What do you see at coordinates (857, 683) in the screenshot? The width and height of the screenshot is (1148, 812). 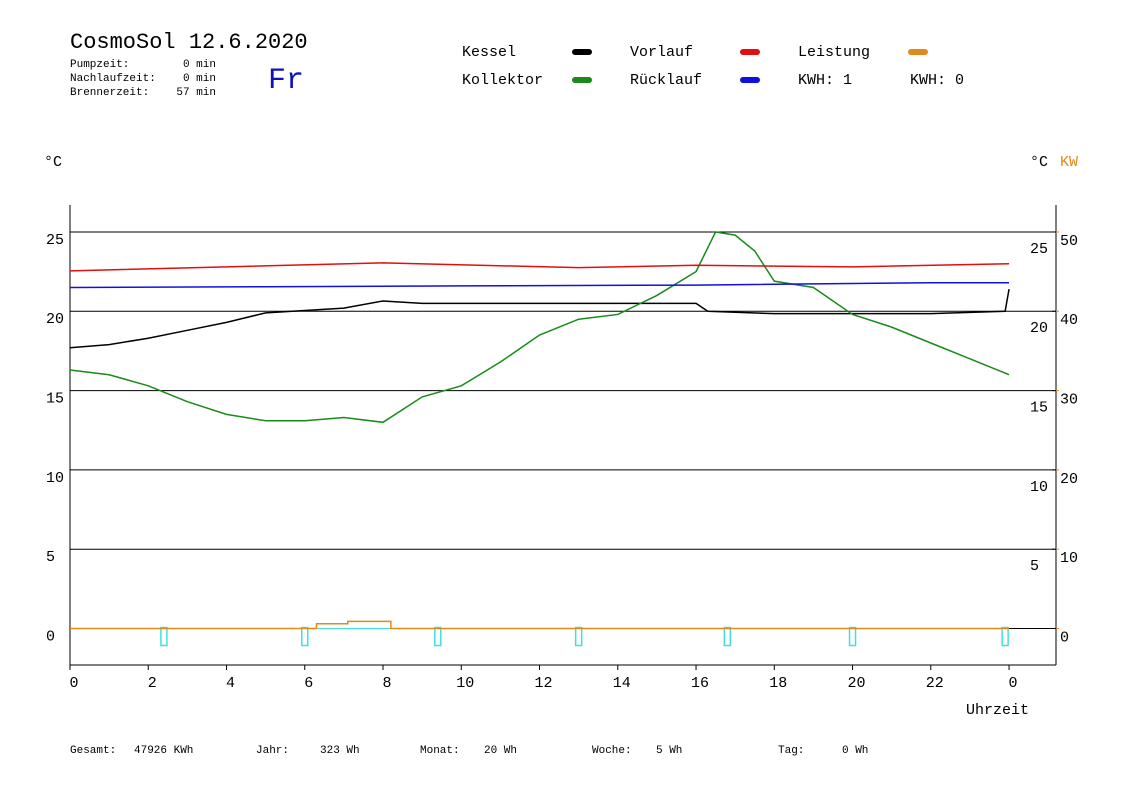 I see `x-tick-label: 20` at bounding box center [857, 683].